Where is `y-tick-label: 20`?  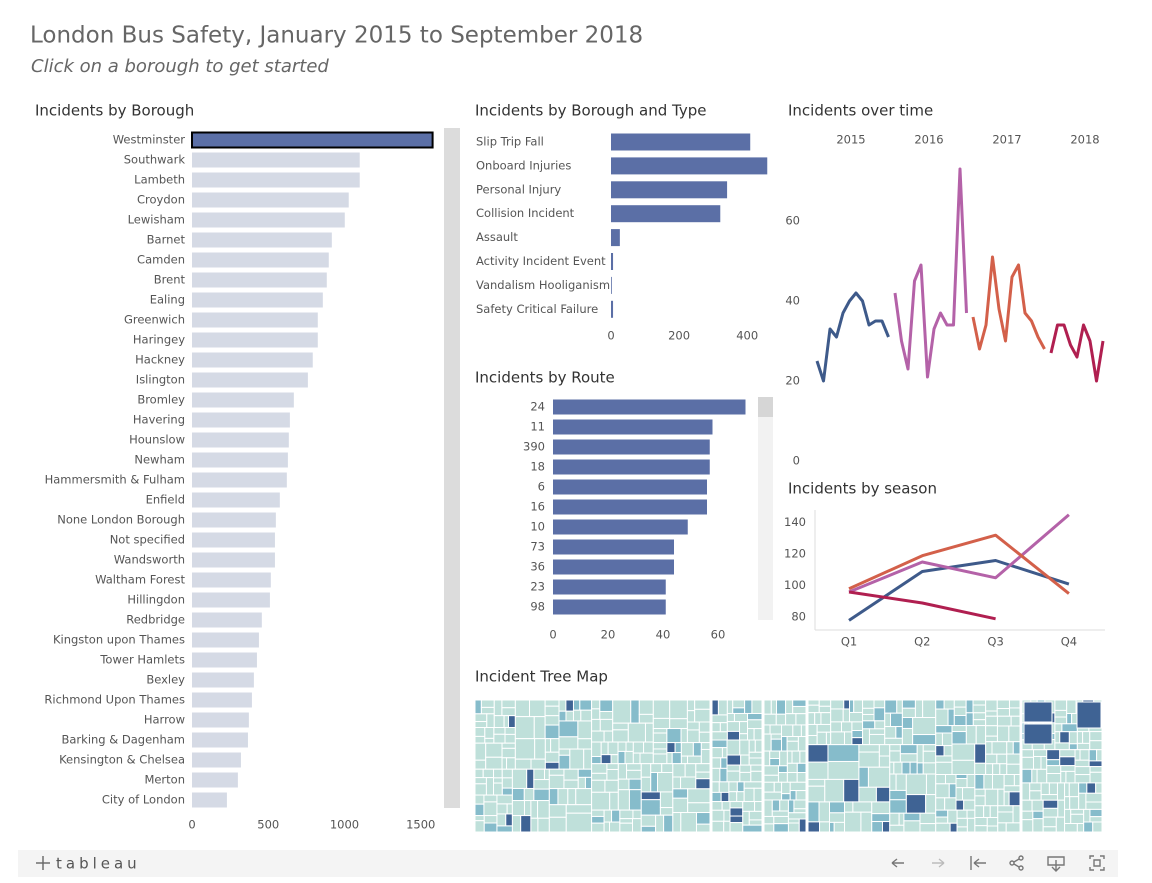
y-tick-label: 20 is located at coordinates (792, 381).